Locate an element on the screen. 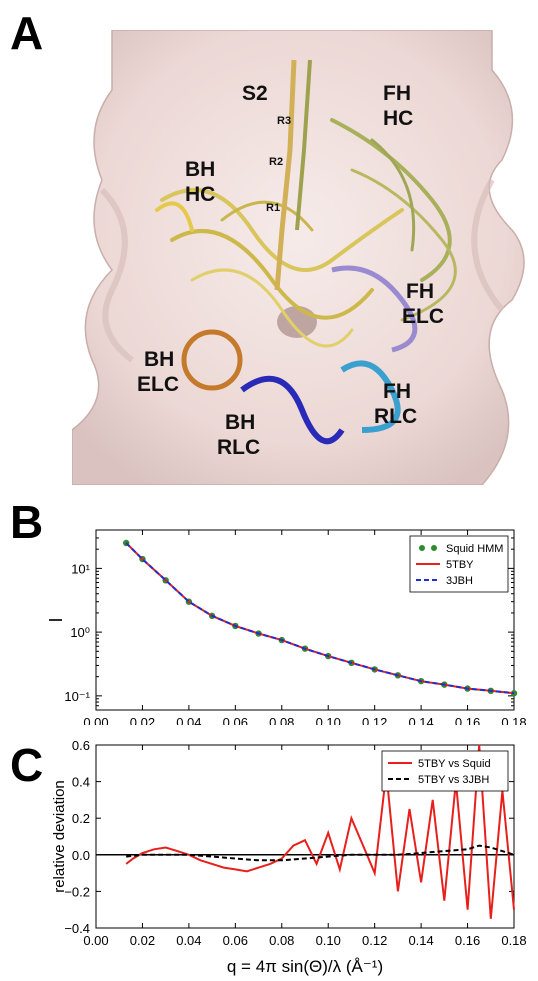 The width and height of the screenshot is (538, 981). y-tick-label: 0.6 is located at coordinates (81, 745).